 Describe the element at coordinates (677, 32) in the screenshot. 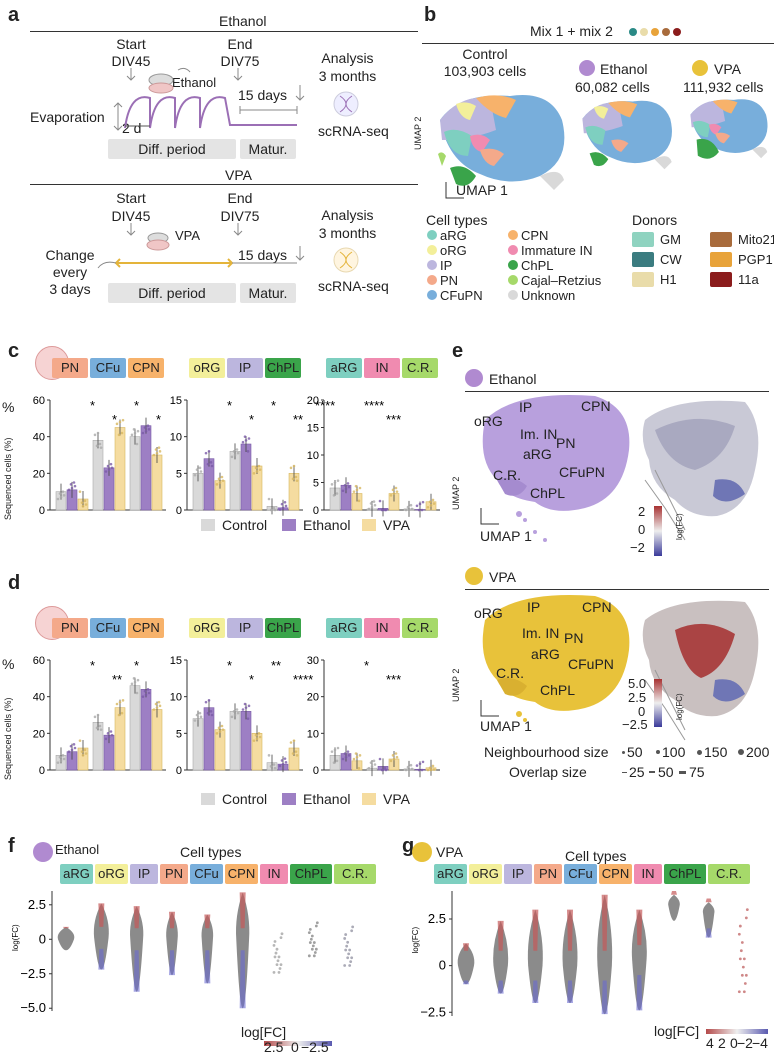

I see `donor-dot` at that location.